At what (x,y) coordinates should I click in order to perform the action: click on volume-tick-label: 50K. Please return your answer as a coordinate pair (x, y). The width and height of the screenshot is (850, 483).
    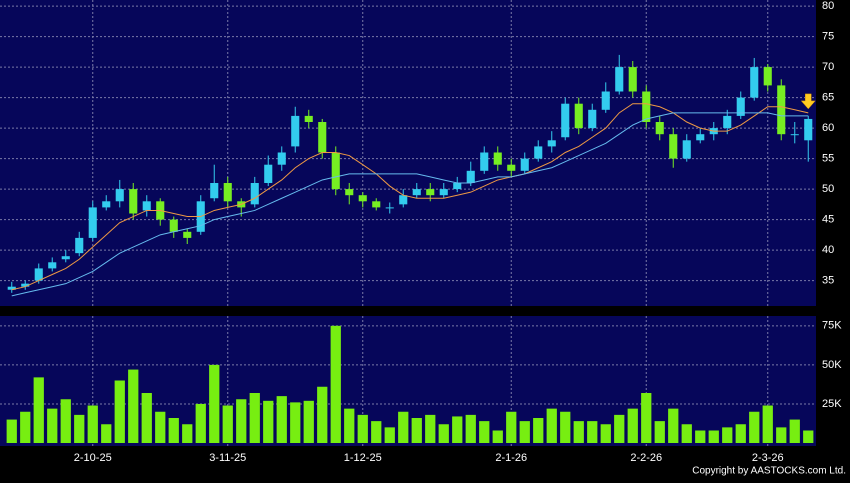
    Looking at the image, I should click on (832, 365).